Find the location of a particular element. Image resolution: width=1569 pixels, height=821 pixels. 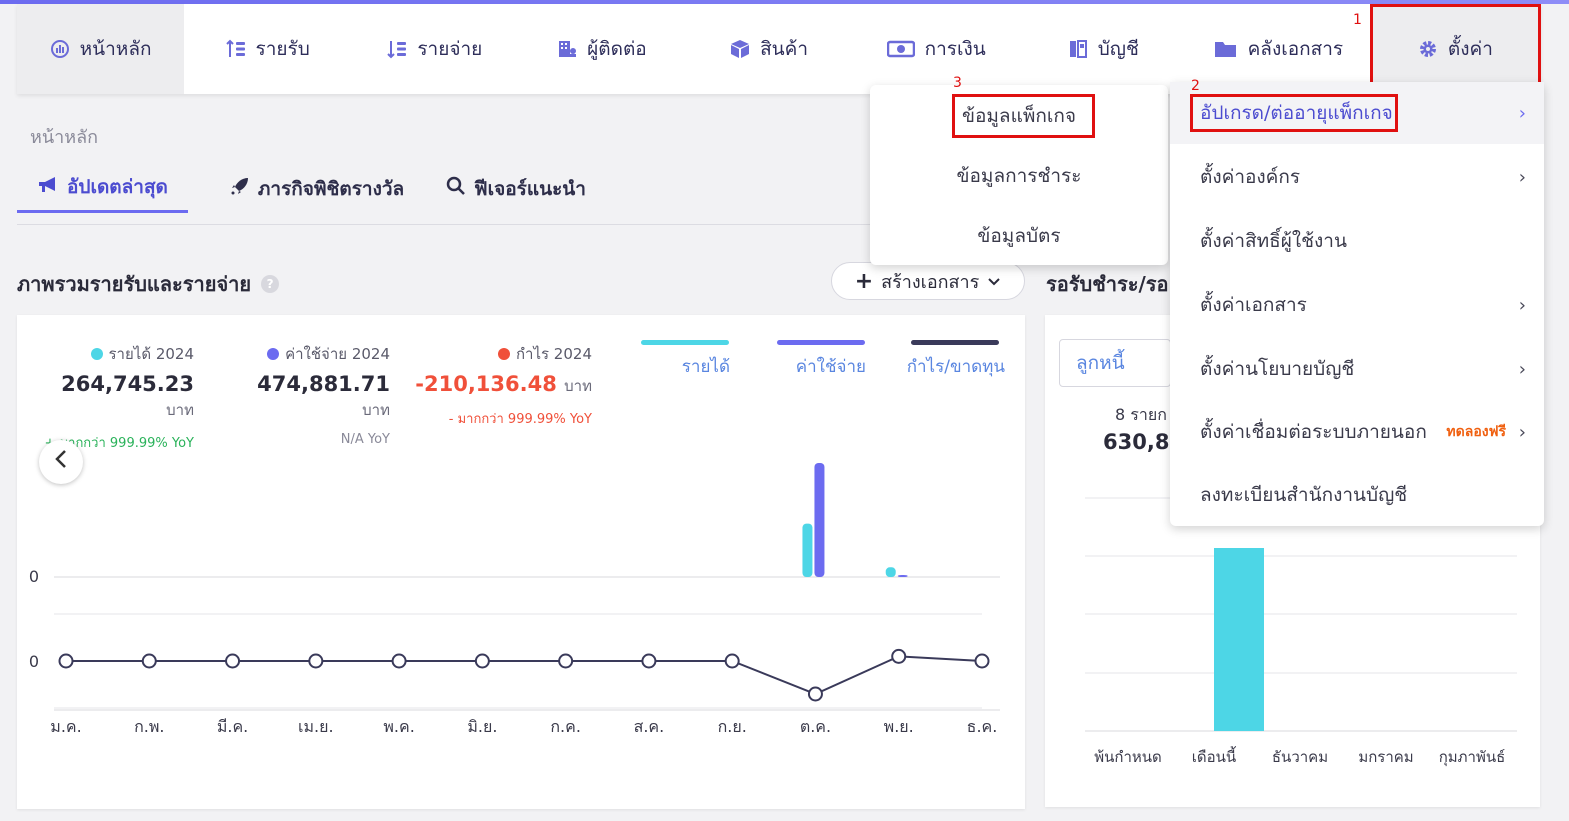

menu-item-label: อัปเกรด/ต่ออายุแพ็กเกจ is located at coordinates (1296, 113).